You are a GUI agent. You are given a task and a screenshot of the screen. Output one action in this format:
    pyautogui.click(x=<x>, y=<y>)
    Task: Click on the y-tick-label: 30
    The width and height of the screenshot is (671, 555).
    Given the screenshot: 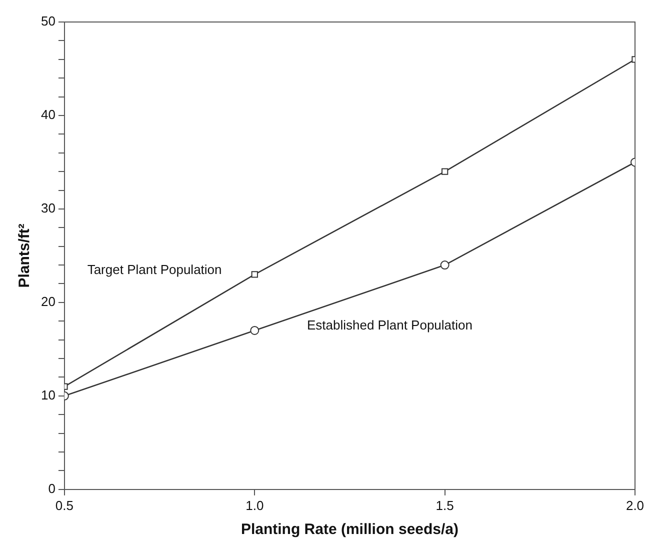 What is the action you would take?
    pyautogui.click(x=48, y=208)
    